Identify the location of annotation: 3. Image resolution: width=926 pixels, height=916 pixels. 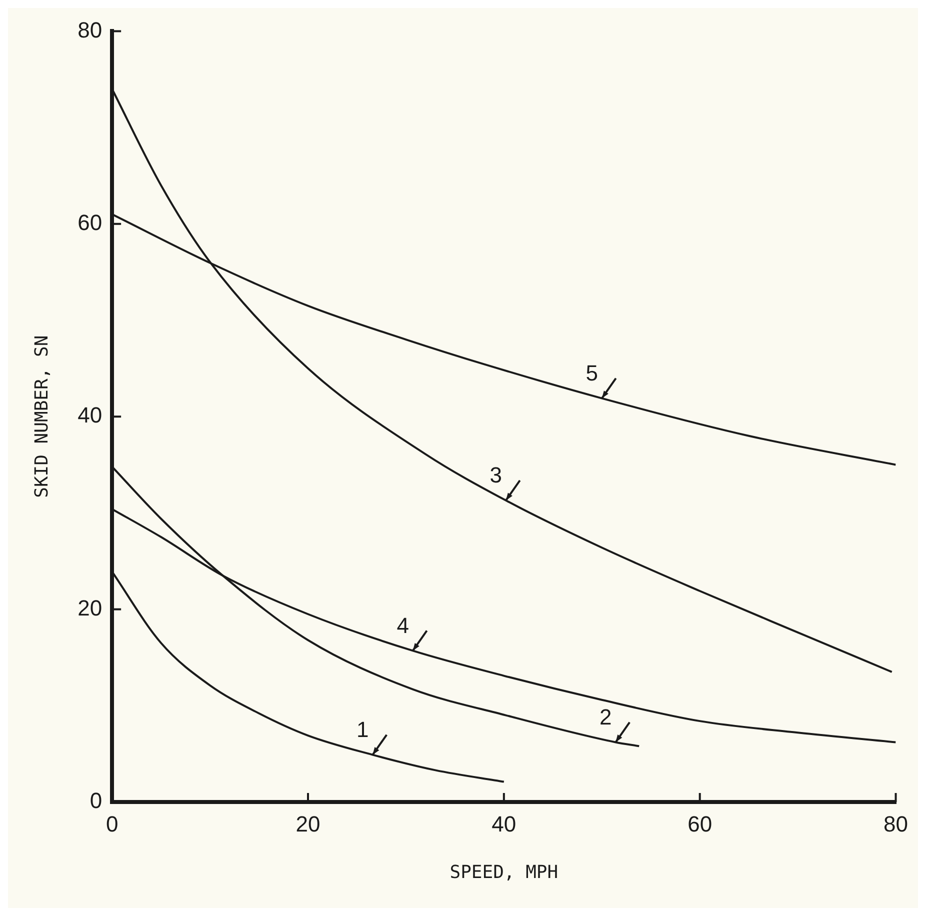
(496, 475).